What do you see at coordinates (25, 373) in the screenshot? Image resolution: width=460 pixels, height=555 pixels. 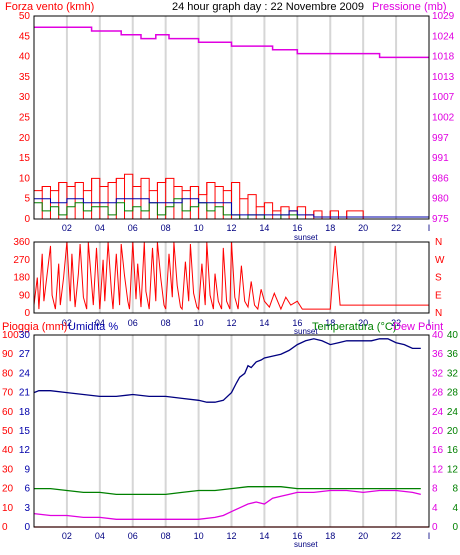 I see `y-tick-label: 24` at bounding box center [25, 373].